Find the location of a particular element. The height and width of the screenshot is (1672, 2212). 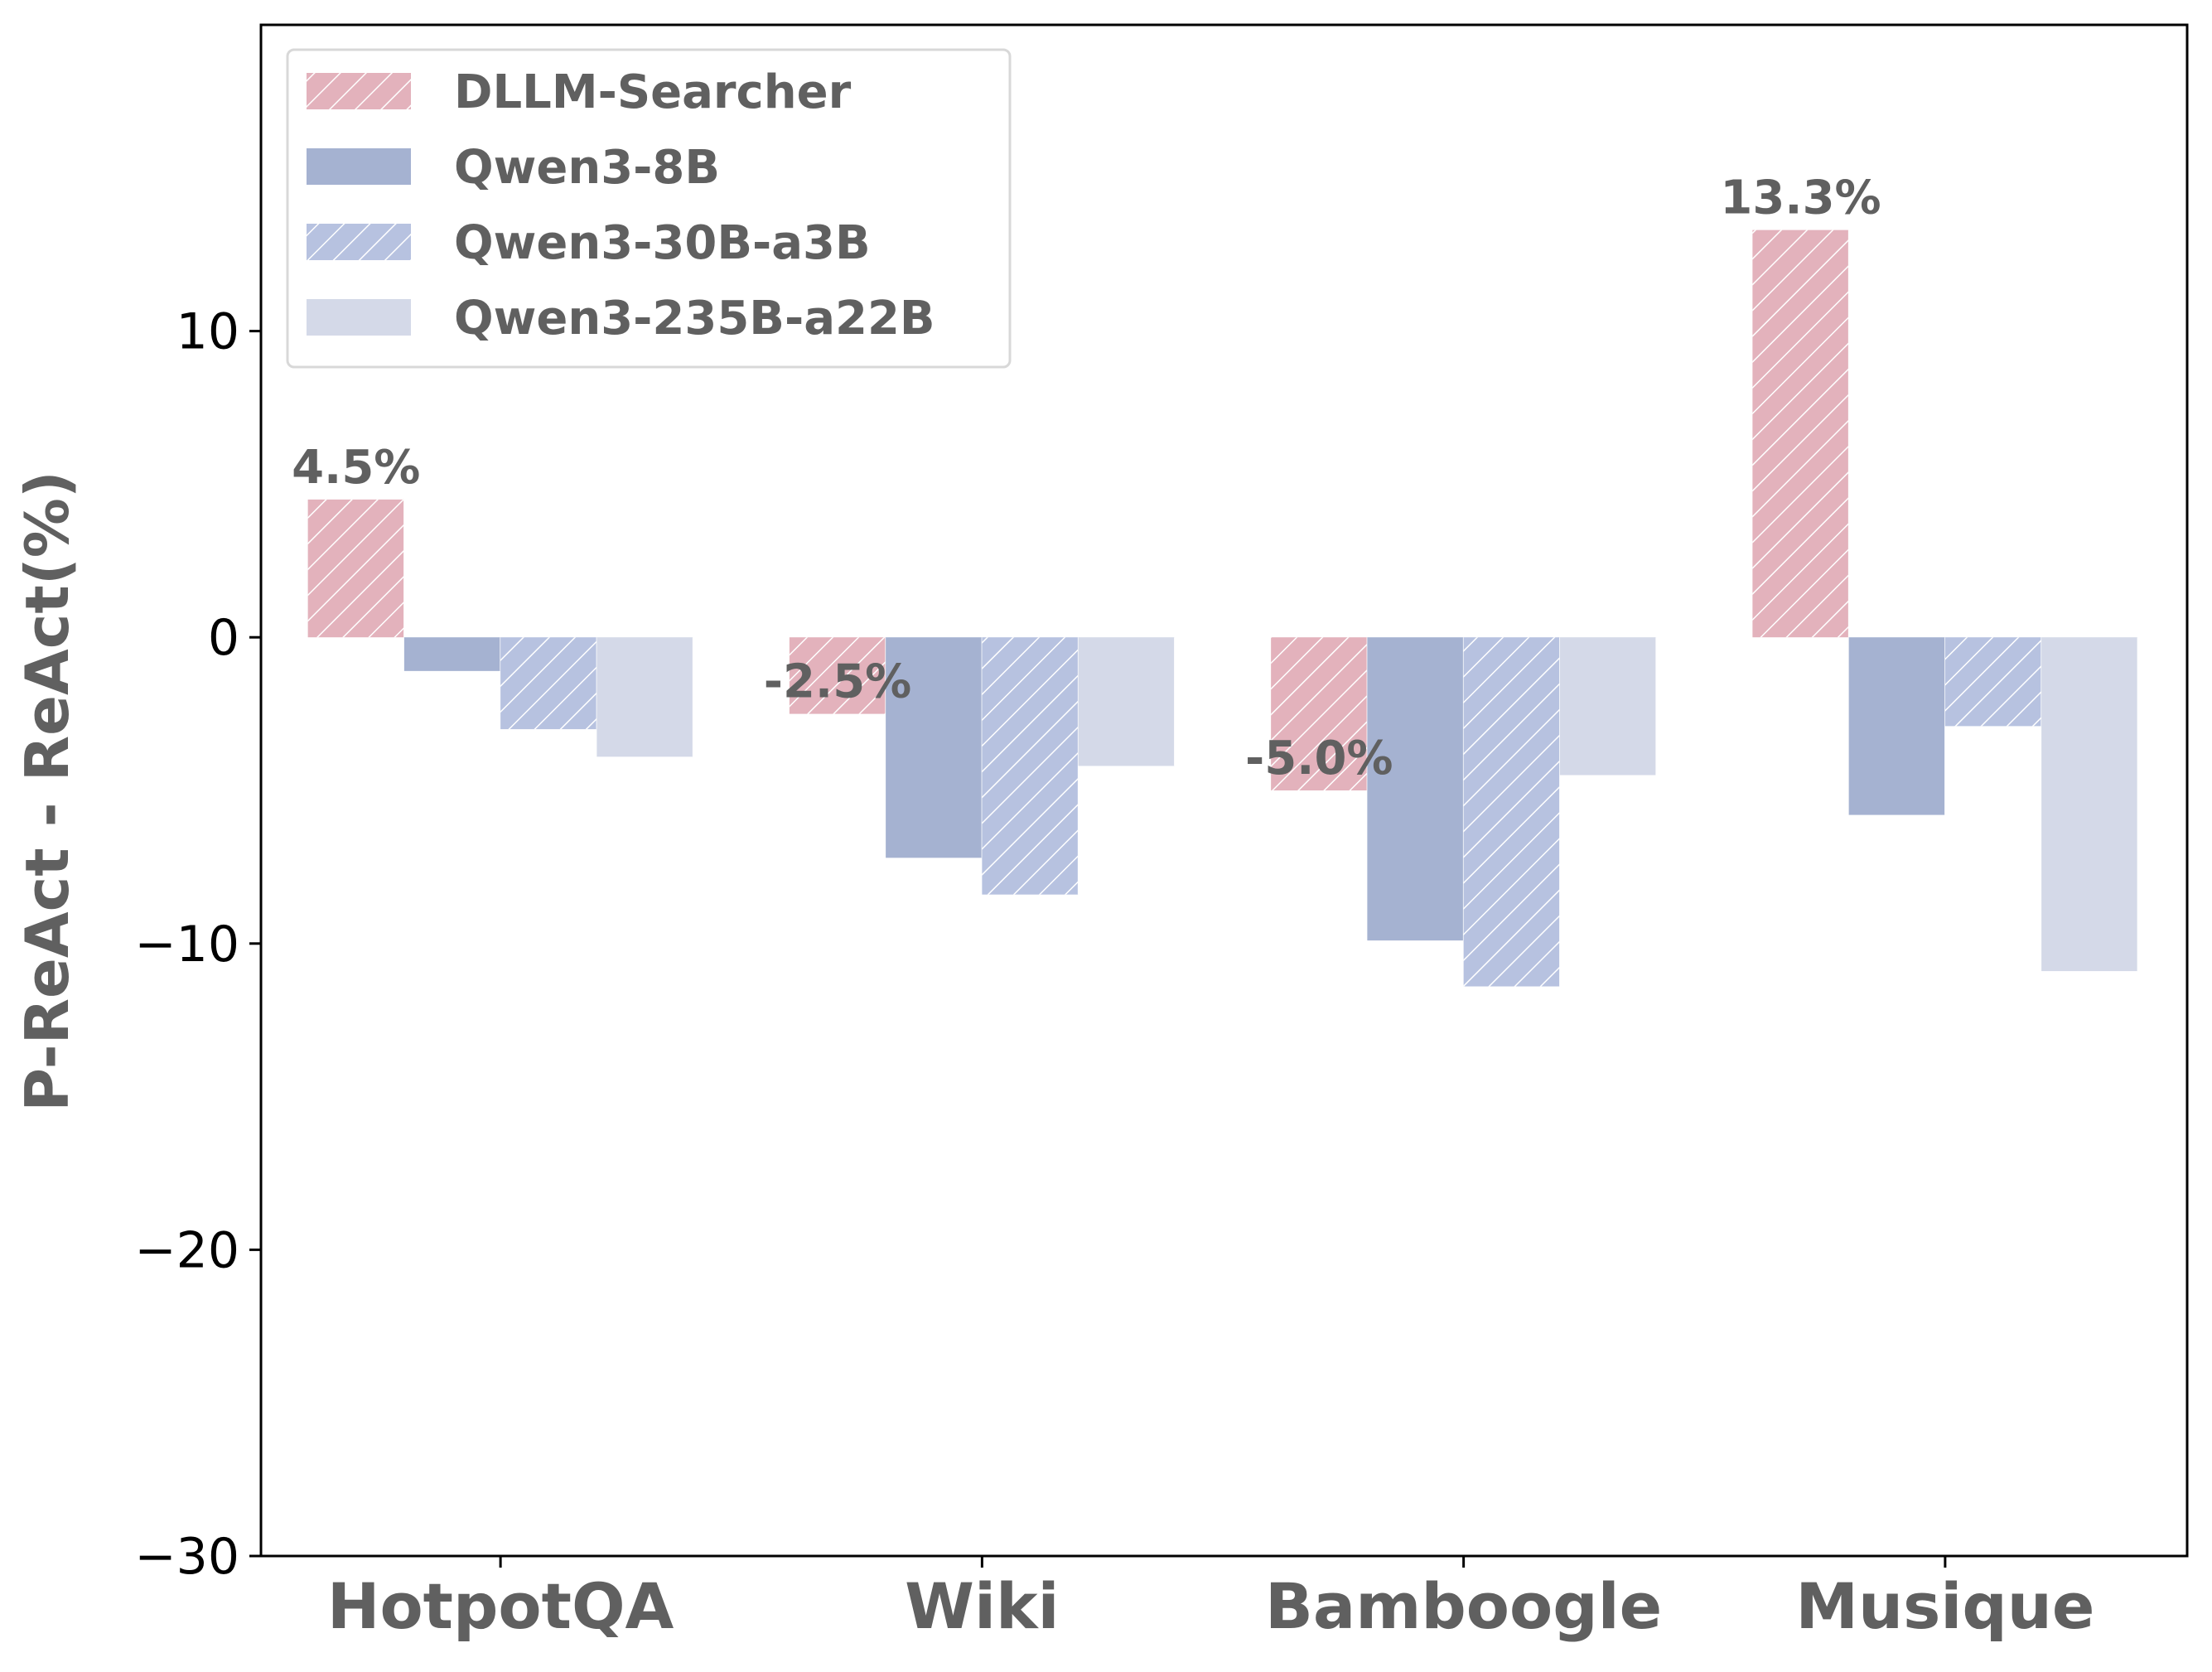

legend-label: Qwen3-8B is located at coordinates (587, 168).